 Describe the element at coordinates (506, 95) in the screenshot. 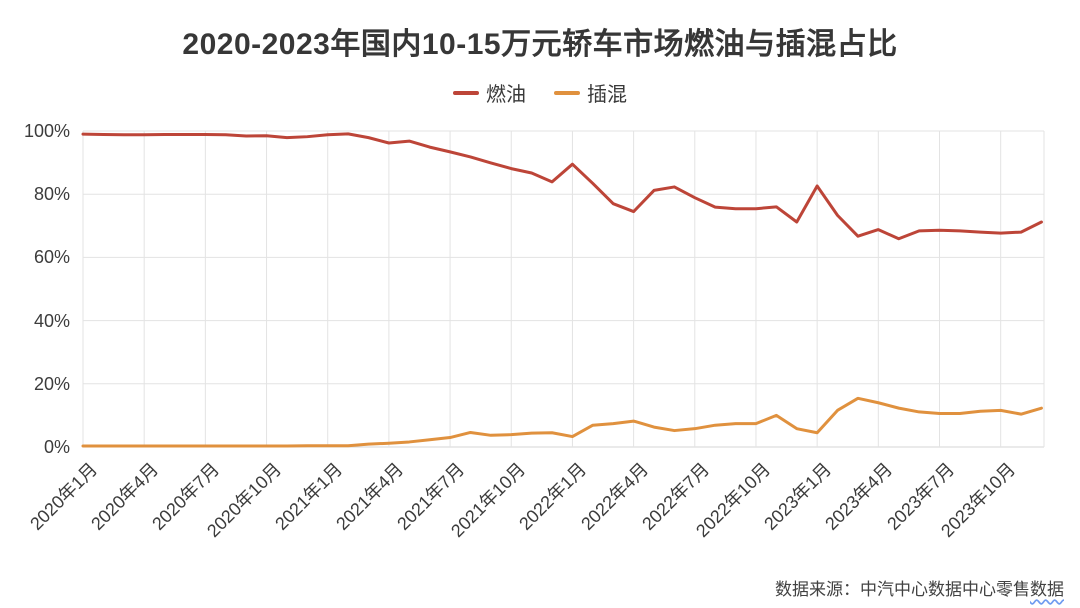

I see `legend-label-fuel: 燃油` at that location.